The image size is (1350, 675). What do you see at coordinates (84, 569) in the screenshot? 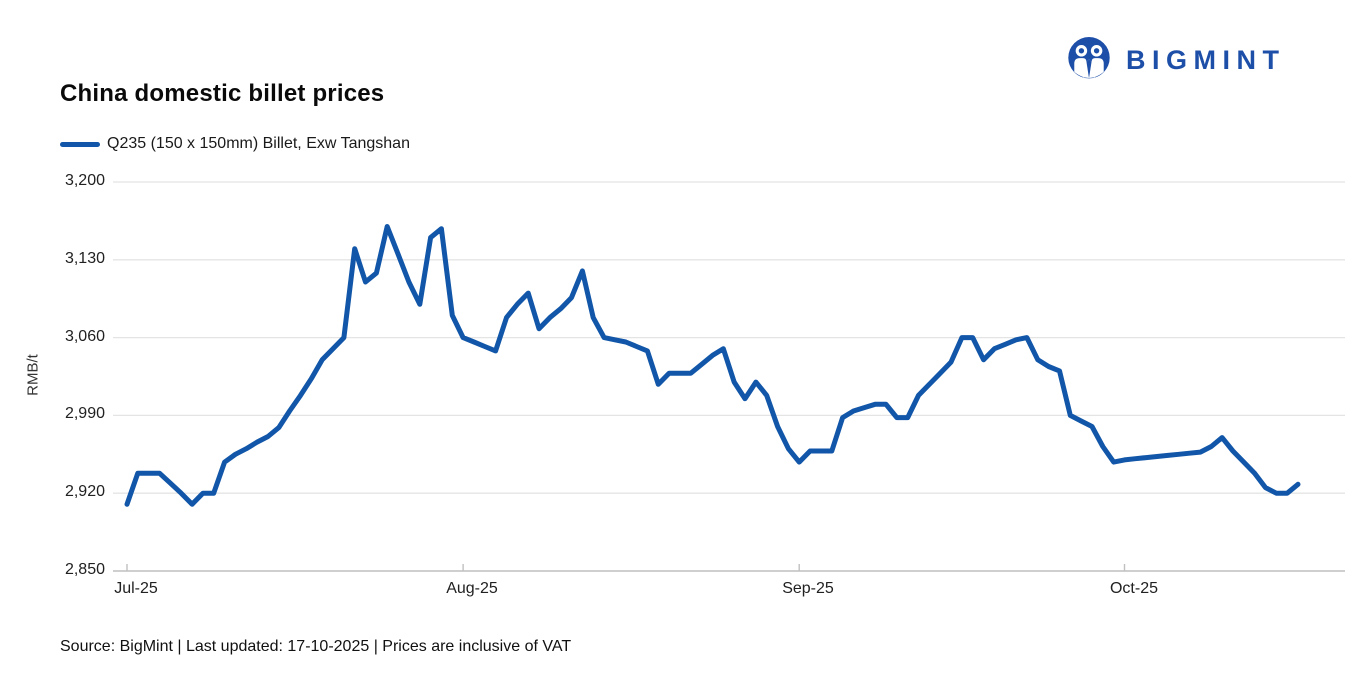
I see `y-axis-tick-label: 2,850` at bounding box center [84, 569].